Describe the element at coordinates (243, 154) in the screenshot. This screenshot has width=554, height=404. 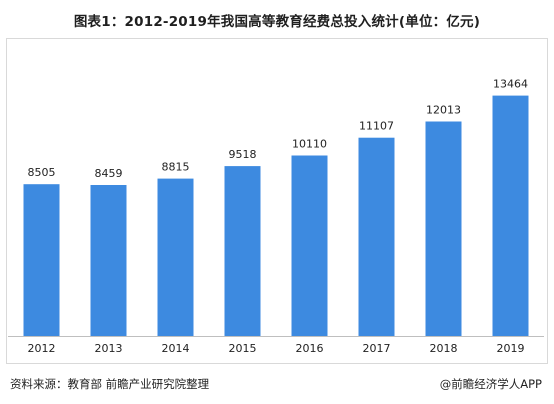
I see `value-label-2015: 9518` at that location.